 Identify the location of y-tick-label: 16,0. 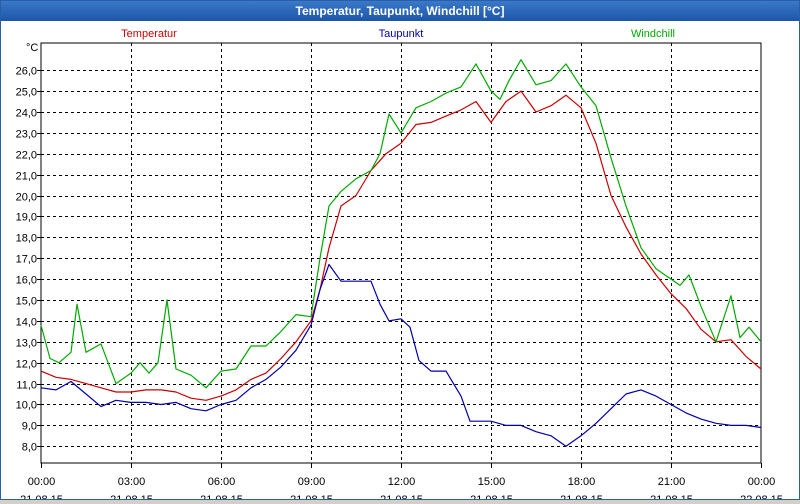
(26, 281).